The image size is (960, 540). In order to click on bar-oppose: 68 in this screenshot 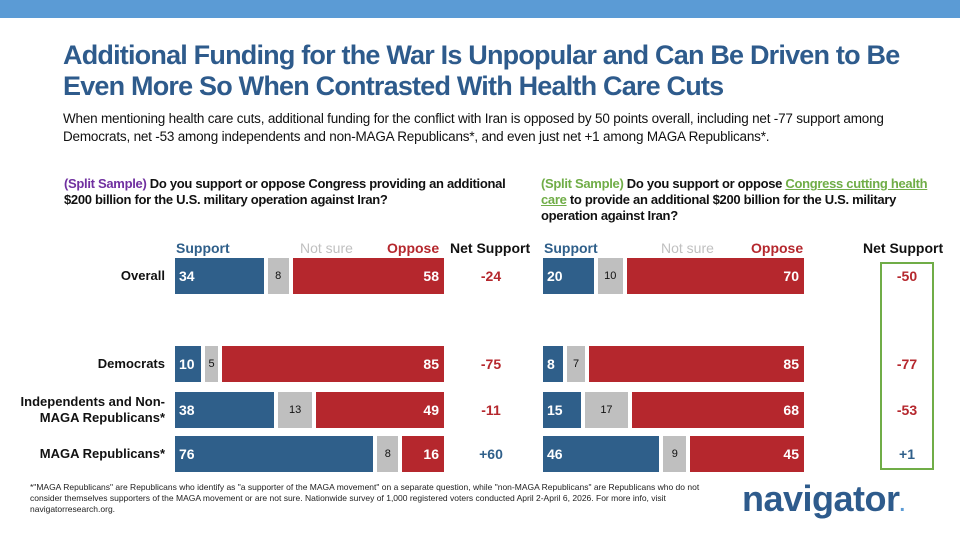, I will do `click(717, 410)`.